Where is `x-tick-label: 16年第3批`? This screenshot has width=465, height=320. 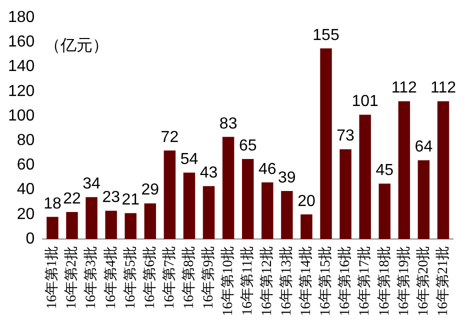 x-tick-label: 16年第3批 is located at coordinates (91, 277).